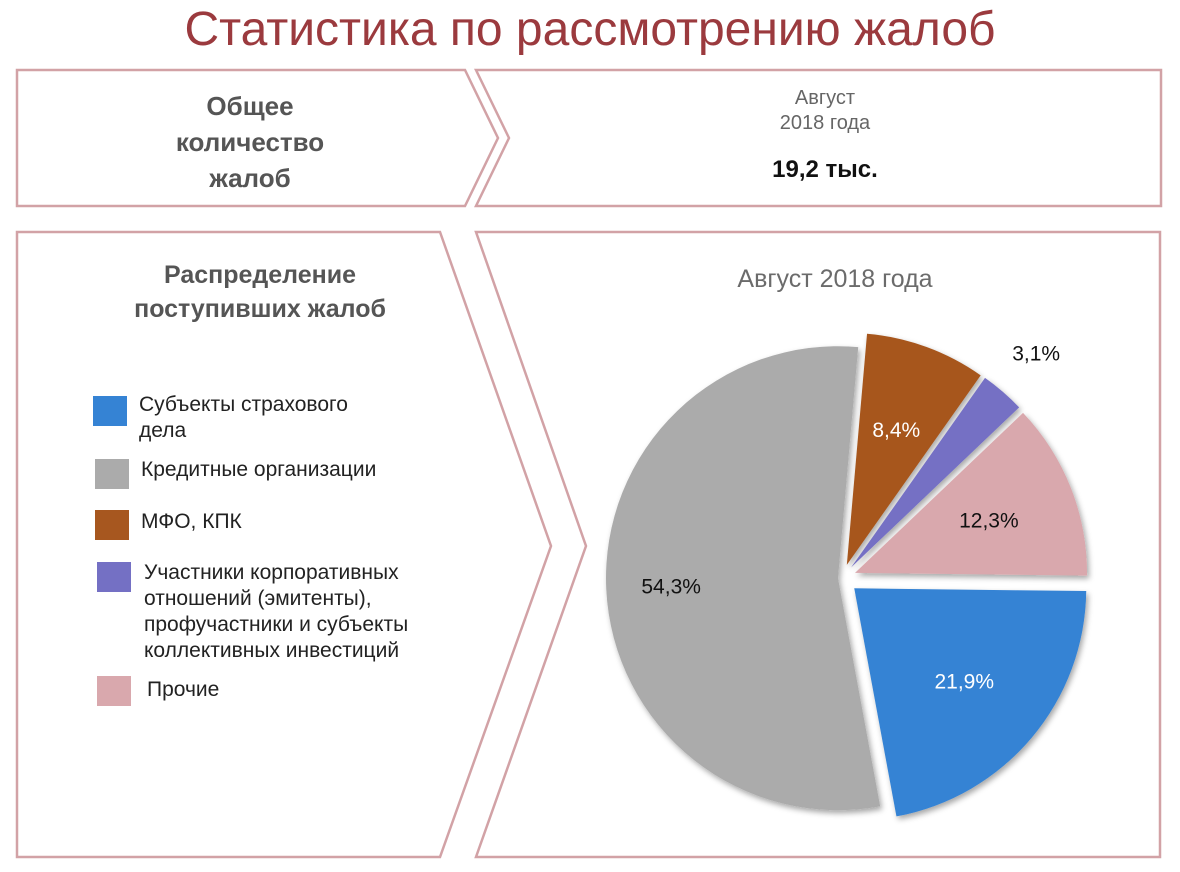  I want to click on pie-slice-insurance, so click(970, 702).